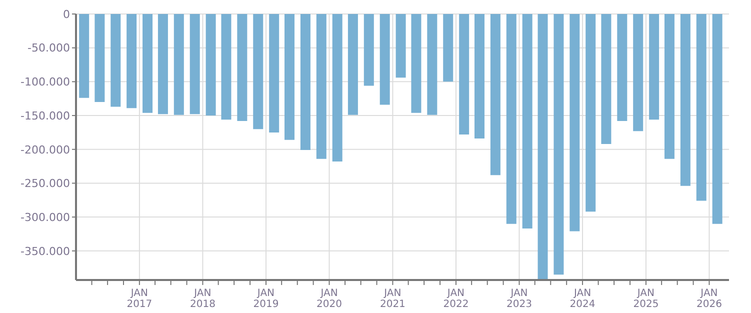  Describe the element at coordinates (45, 251) in the screenshot. I see `y-tick-label: -350.000` at that location.